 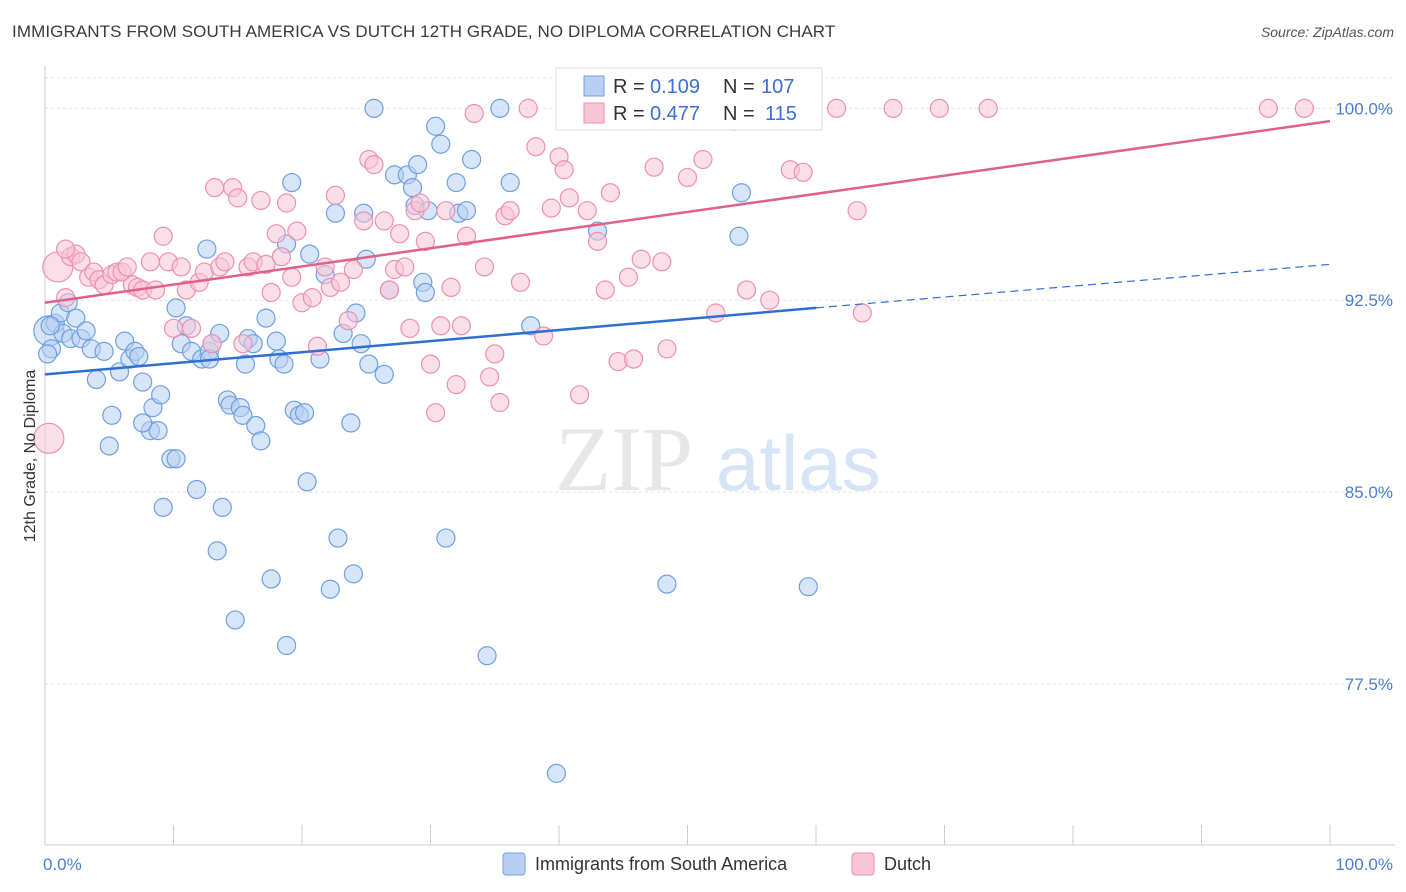 What do you see at coordinates (1327, 32) in the screenshot?
I see `chart-source: Source: ZipAtlas.com` at bounding box center [1327, 32].